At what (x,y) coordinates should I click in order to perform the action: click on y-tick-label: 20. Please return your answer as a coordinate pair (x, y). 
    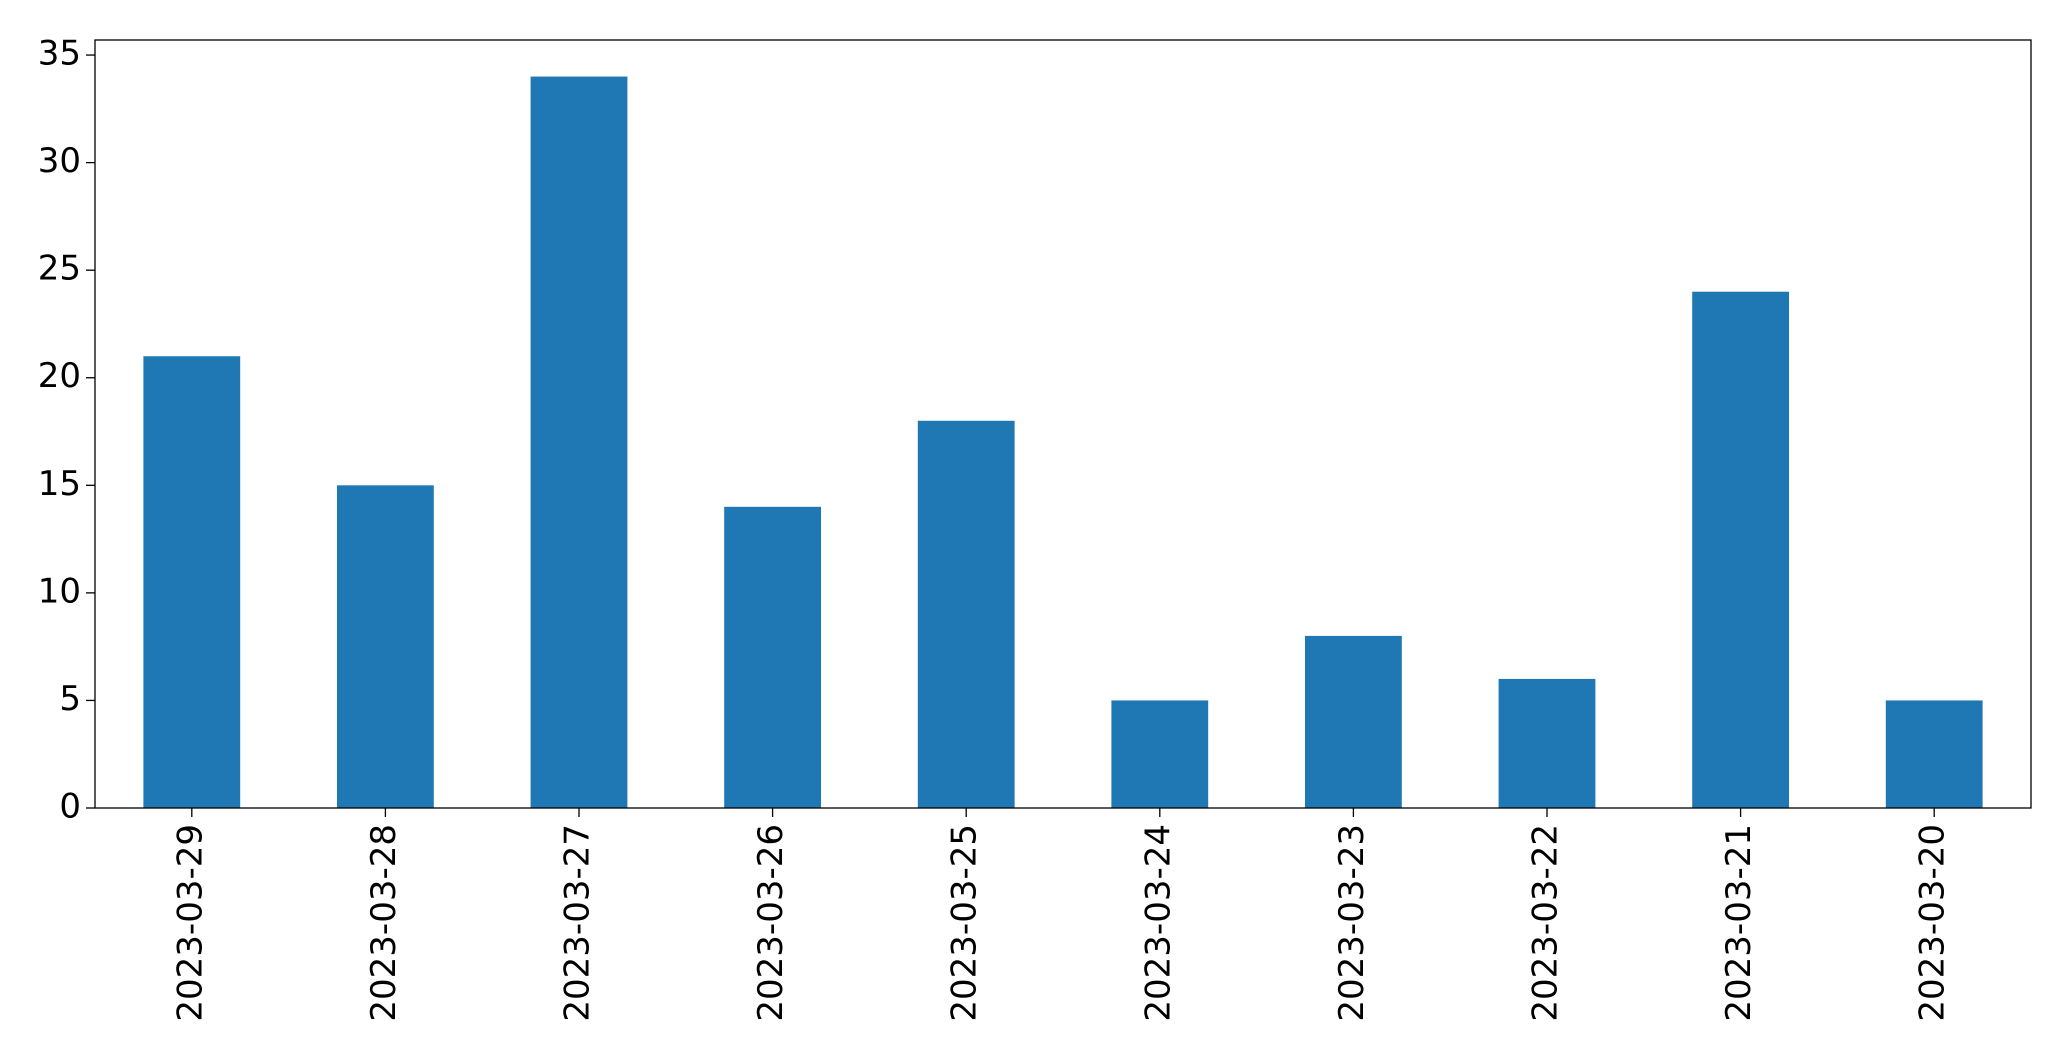
    Looking at the image, I should click on (59, 376).